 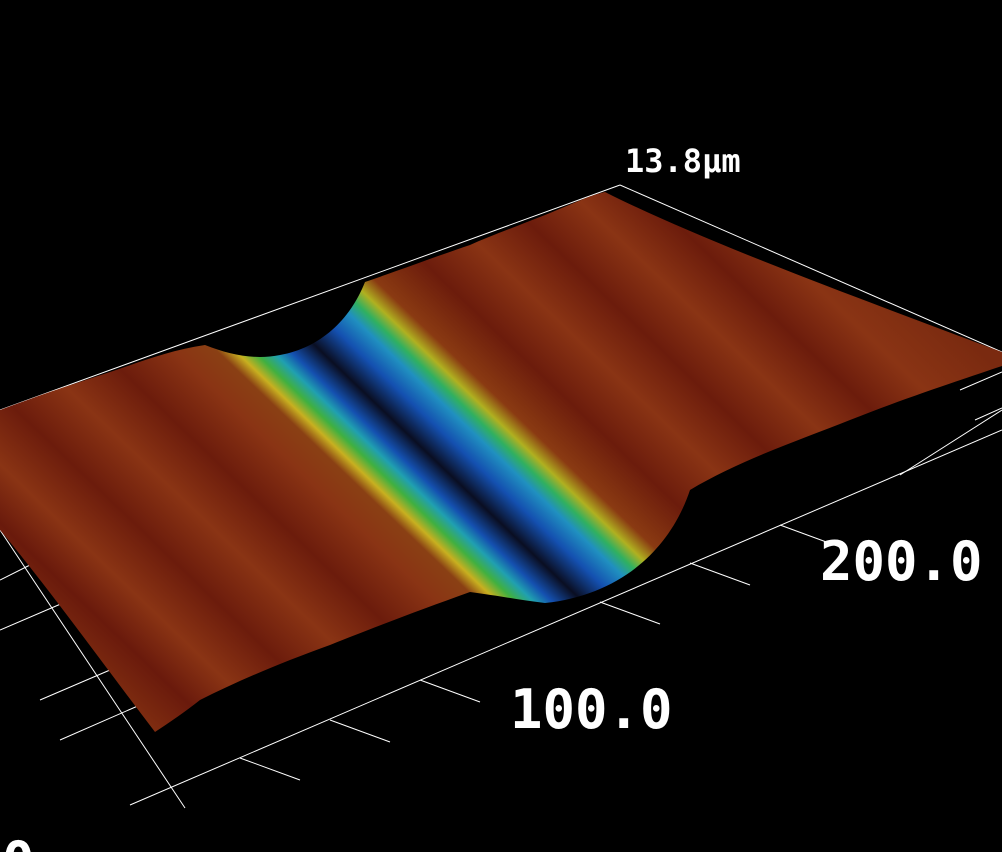 What do you see at coordinates (901, 561) in the screenshot?
I see `x-tick-label: 200.0` at bounding box center [901, 561].